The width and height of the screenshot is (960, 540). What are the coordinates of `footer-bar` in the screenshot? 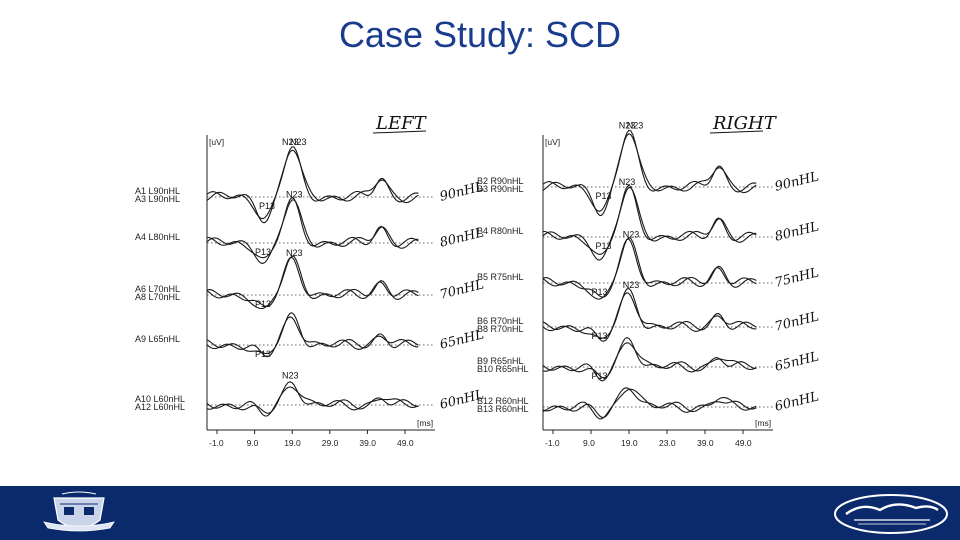 It's located at (480, 513).